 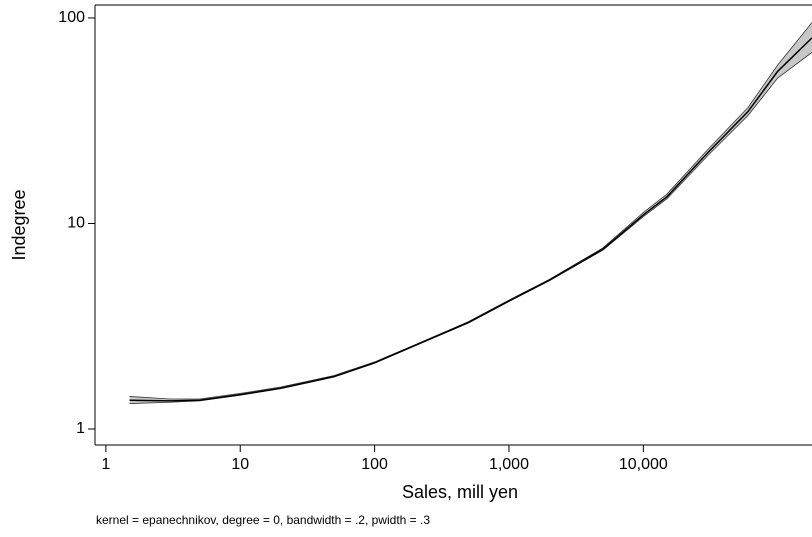 I want to click on x-tick-label: 10, so click(x=240, y=464).